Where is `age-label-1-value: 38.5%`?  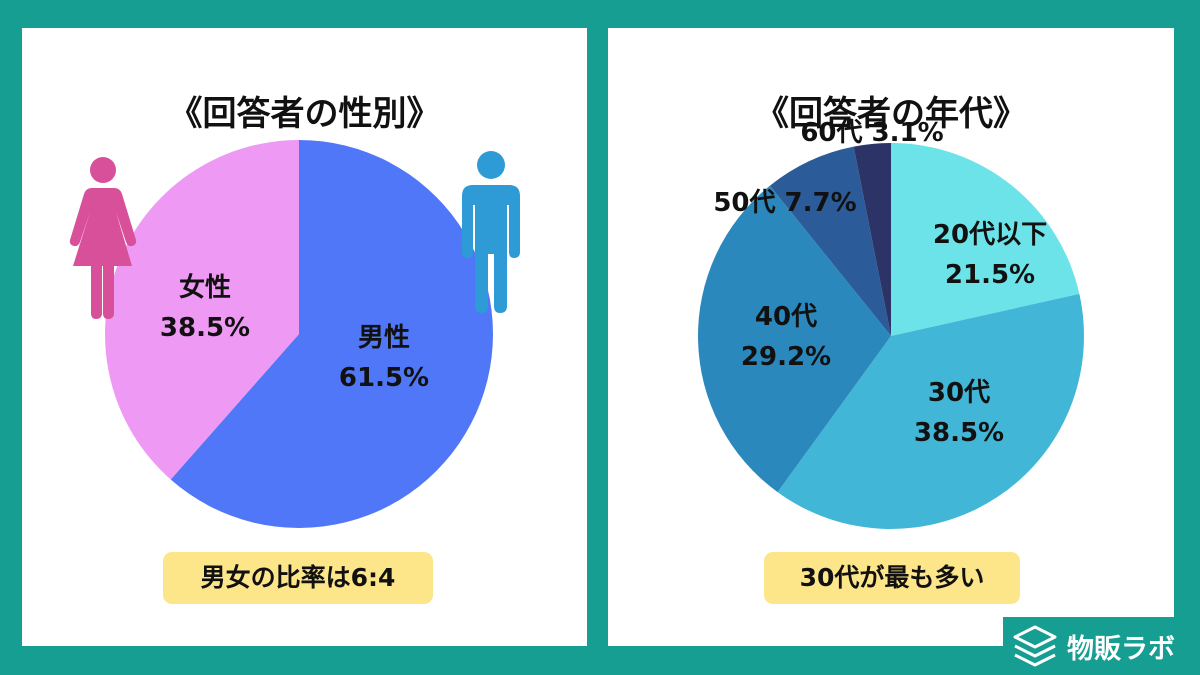 age-label-1-value: 38.5% is located at coordinates (959, 433).